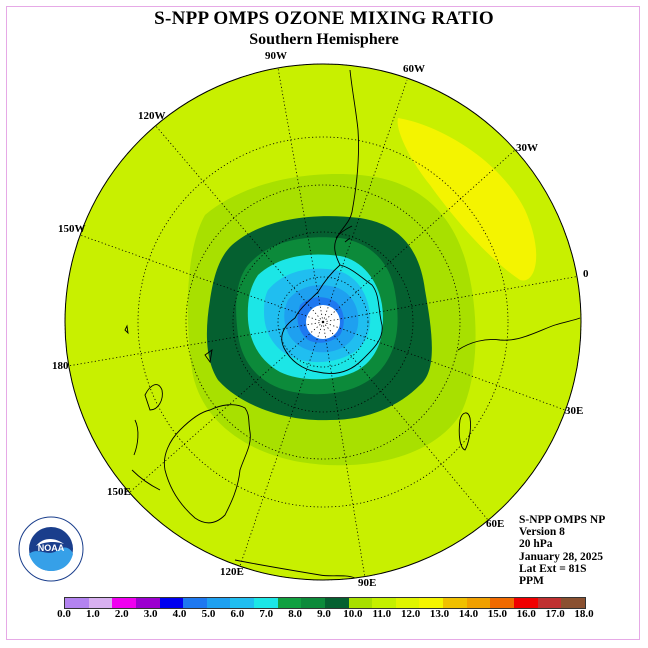 This screenshot has width=648, height=648. Describe the element at coordinates (324, 614) in the screenshot. I see `colorbar-tick-label: 9.0` at that location.